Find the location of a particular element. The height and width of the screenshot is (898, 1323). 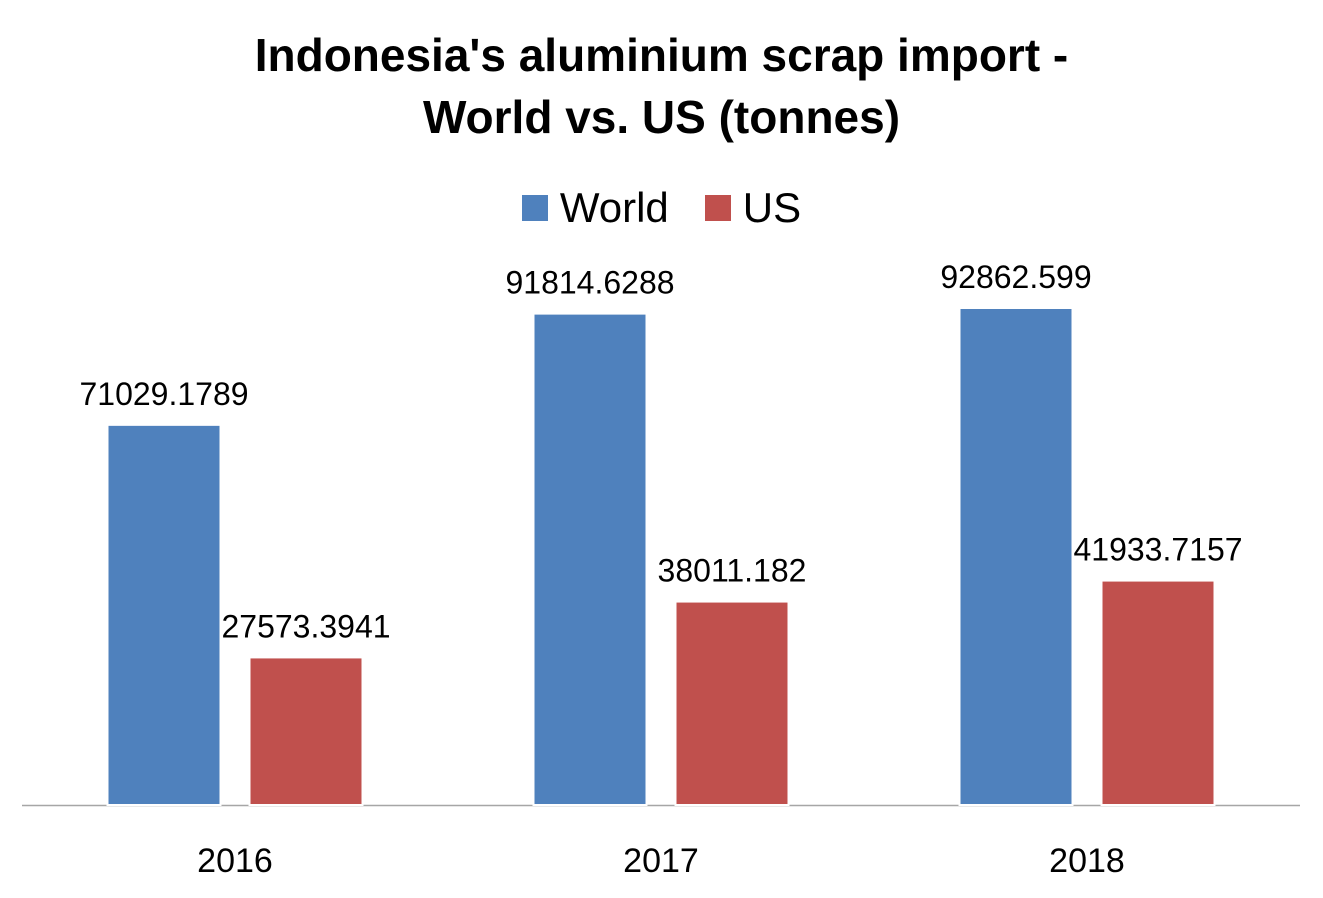

chart-title-line-1: Indonesia's aluminium scrap import - is located at coordinates (661, 55).